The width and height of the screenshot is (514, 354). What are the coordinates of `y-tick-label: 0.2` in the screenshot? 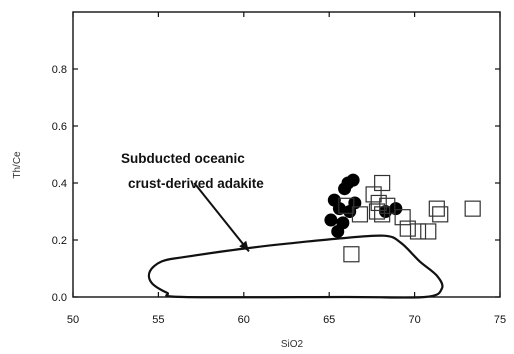 It's located at (59, 241).